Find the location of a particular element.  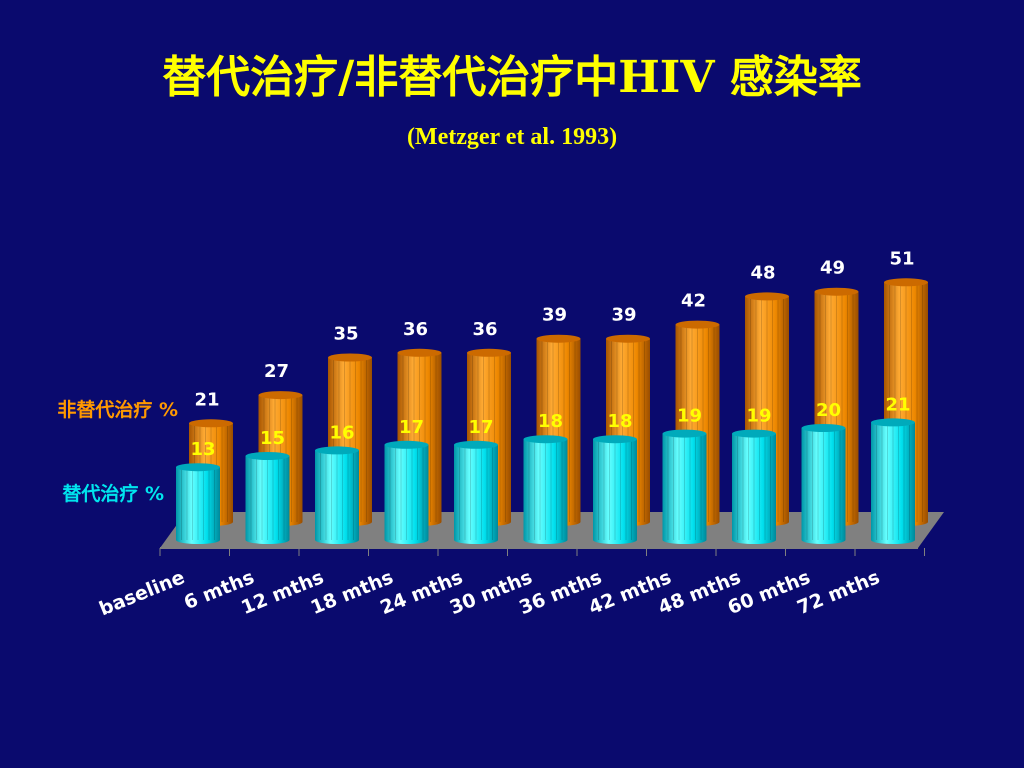

x-tick-label: baseline is located at coordinates (142, 593).